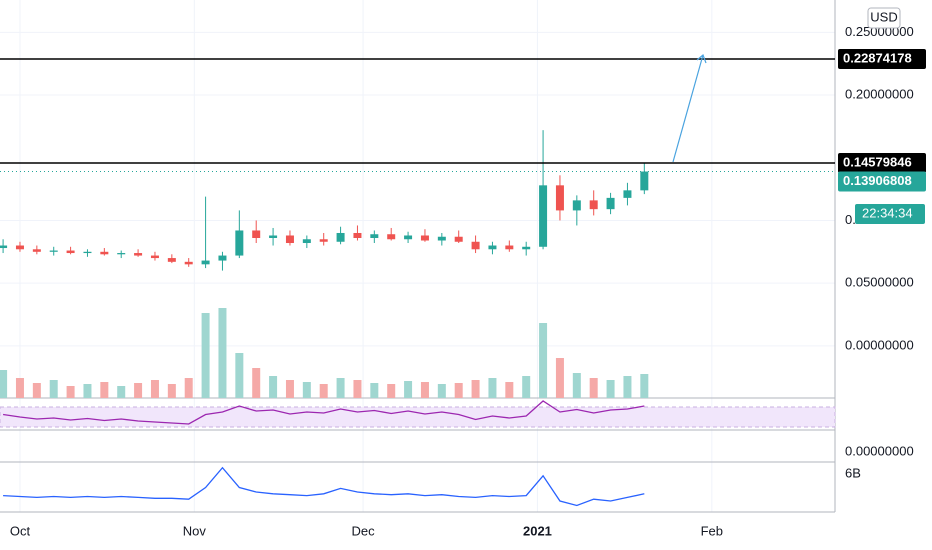 This screenshot has height=550, width=932. I want to click on last-price-label: 0.13906808, so click(877, 180).